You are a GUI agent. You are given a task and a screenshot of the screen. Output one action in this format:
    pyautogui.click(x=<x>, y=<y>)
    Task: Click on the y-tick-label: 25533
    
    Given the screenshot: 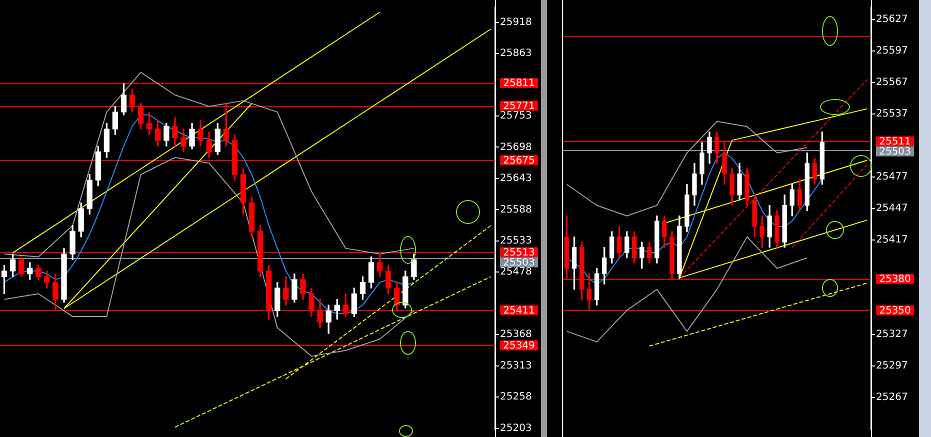 What is the action you would take?
    pyautogui.click(x=516, y=241)
    